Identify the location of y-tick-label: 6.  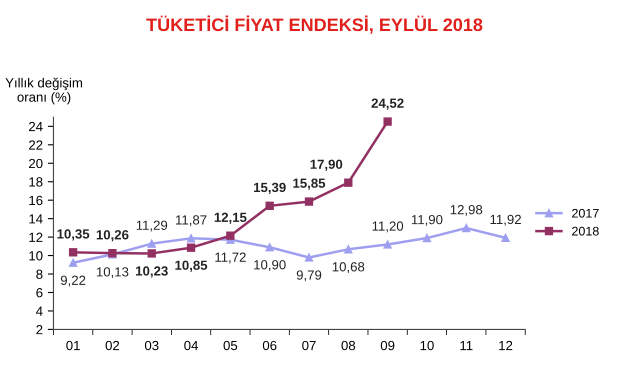
(39, 293).